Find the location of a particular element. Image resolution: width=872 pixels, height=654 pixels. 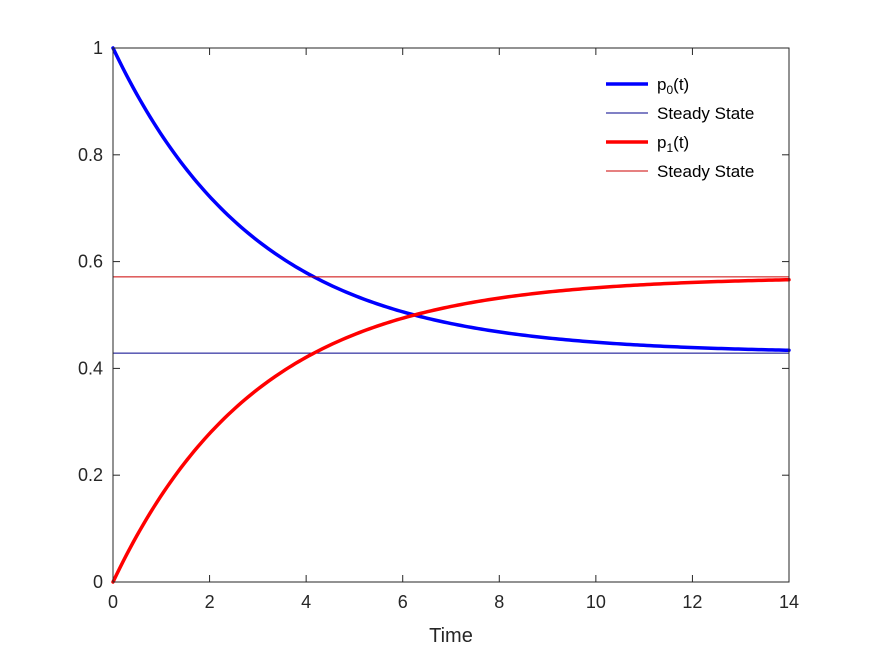

y-tick-label: 0.2 is located at coordinates (90, 475).